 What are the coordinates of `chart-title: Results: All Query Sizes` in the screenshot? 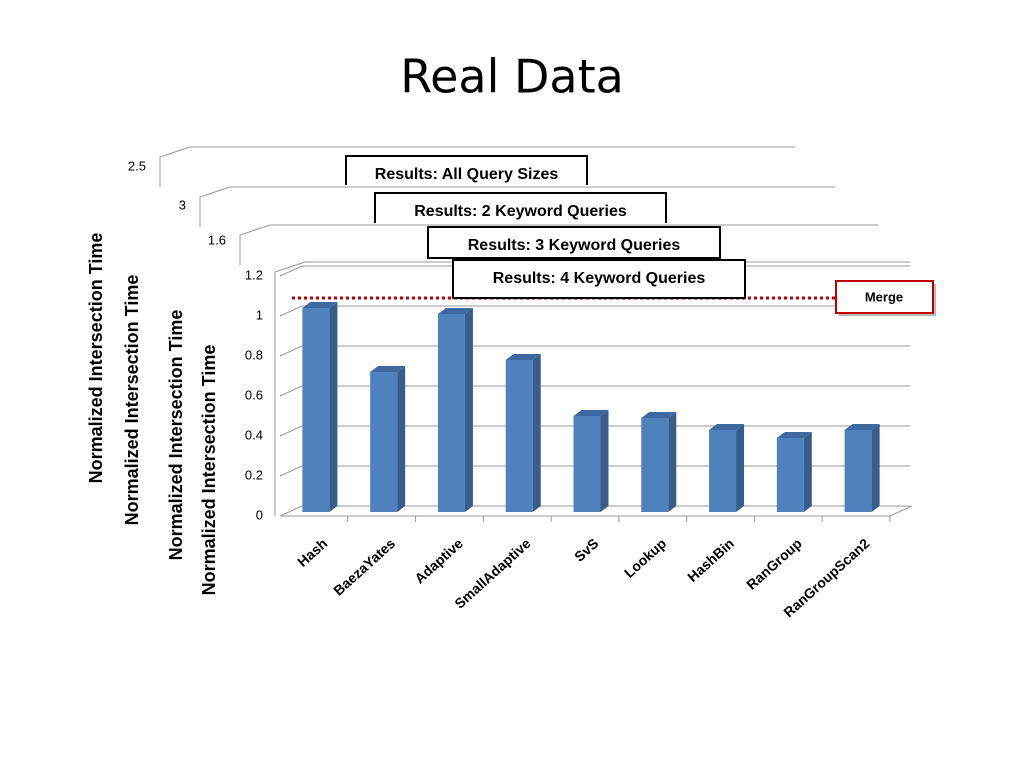 It's located at (467, 174).